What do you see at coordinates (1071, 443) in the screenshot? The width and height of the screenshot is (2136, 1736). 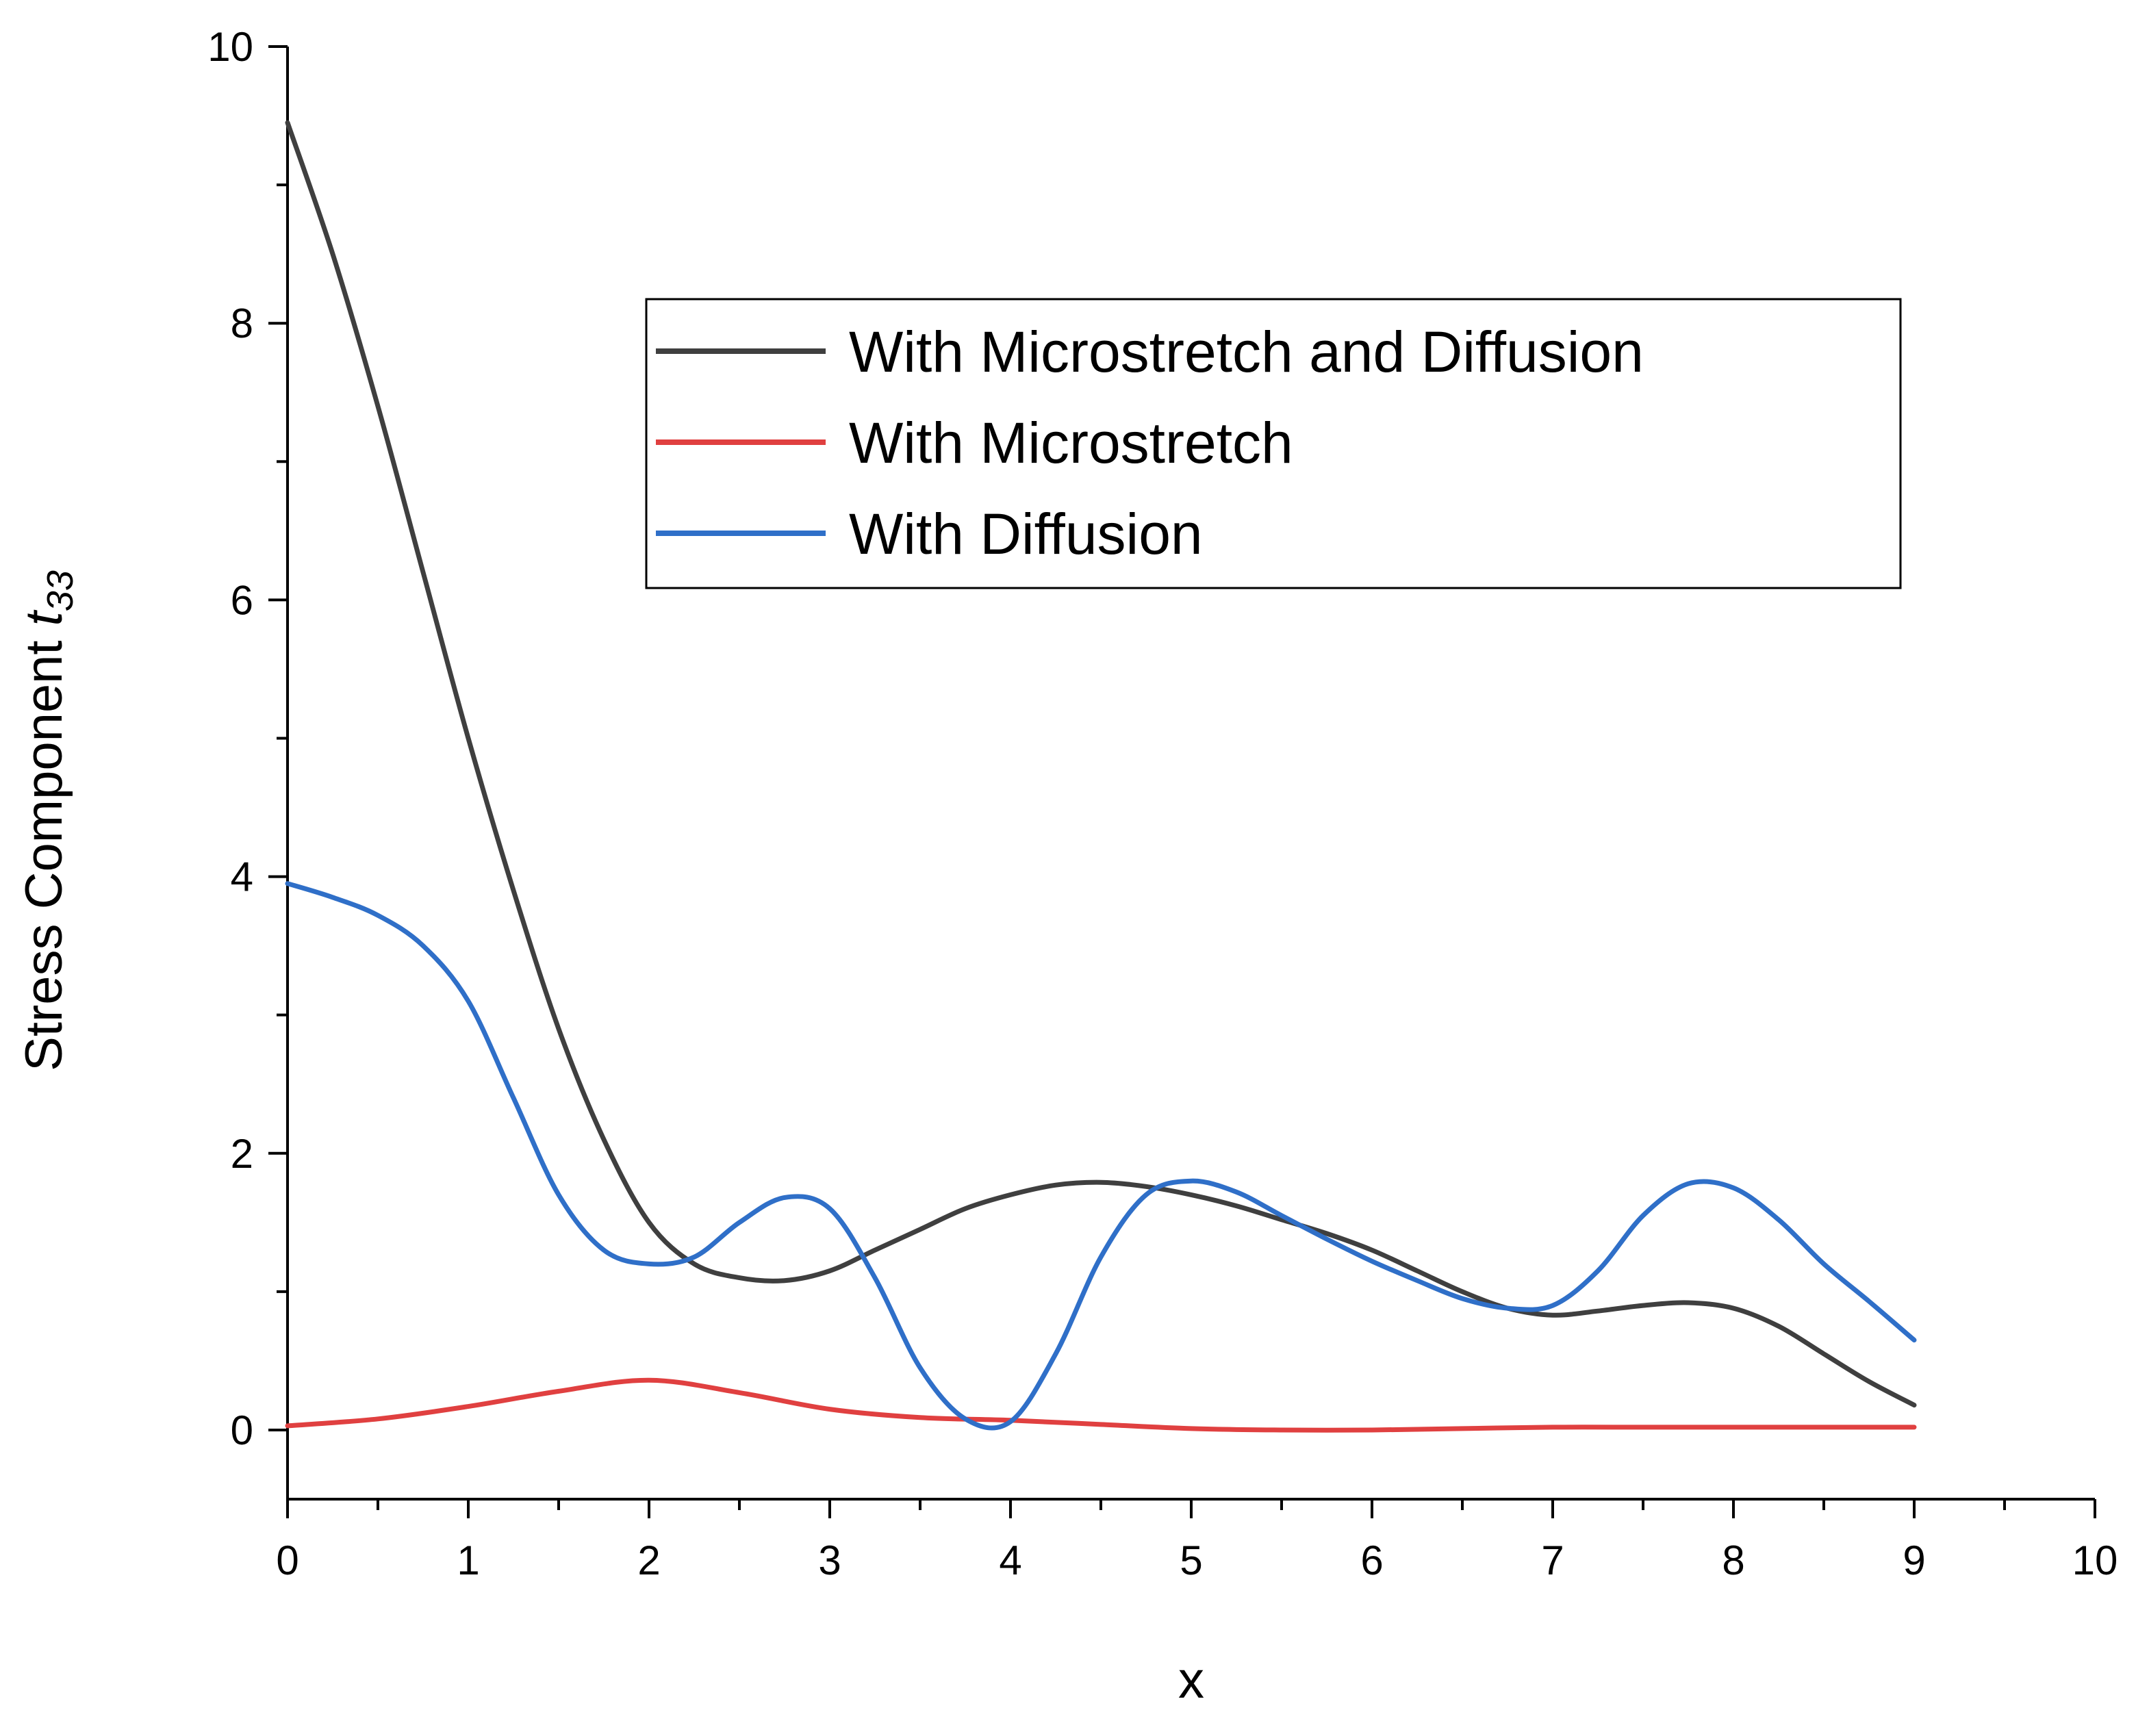 I see `legend-label: With Microstretch` at bounding box center [1071, 443].